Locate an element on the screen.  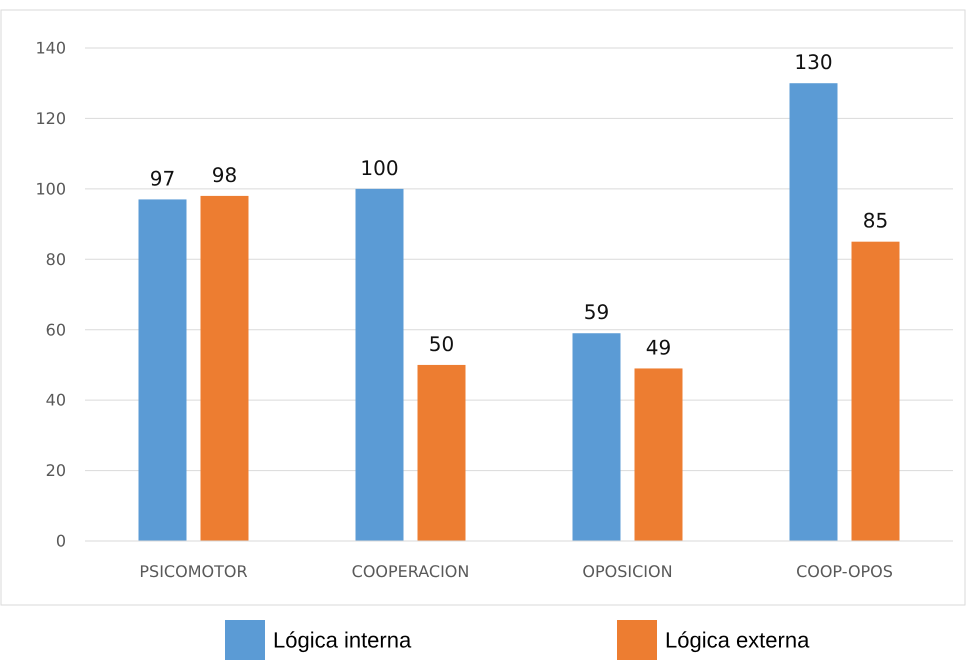
y-tick-label: 40 is located at coordinates (56, 400).